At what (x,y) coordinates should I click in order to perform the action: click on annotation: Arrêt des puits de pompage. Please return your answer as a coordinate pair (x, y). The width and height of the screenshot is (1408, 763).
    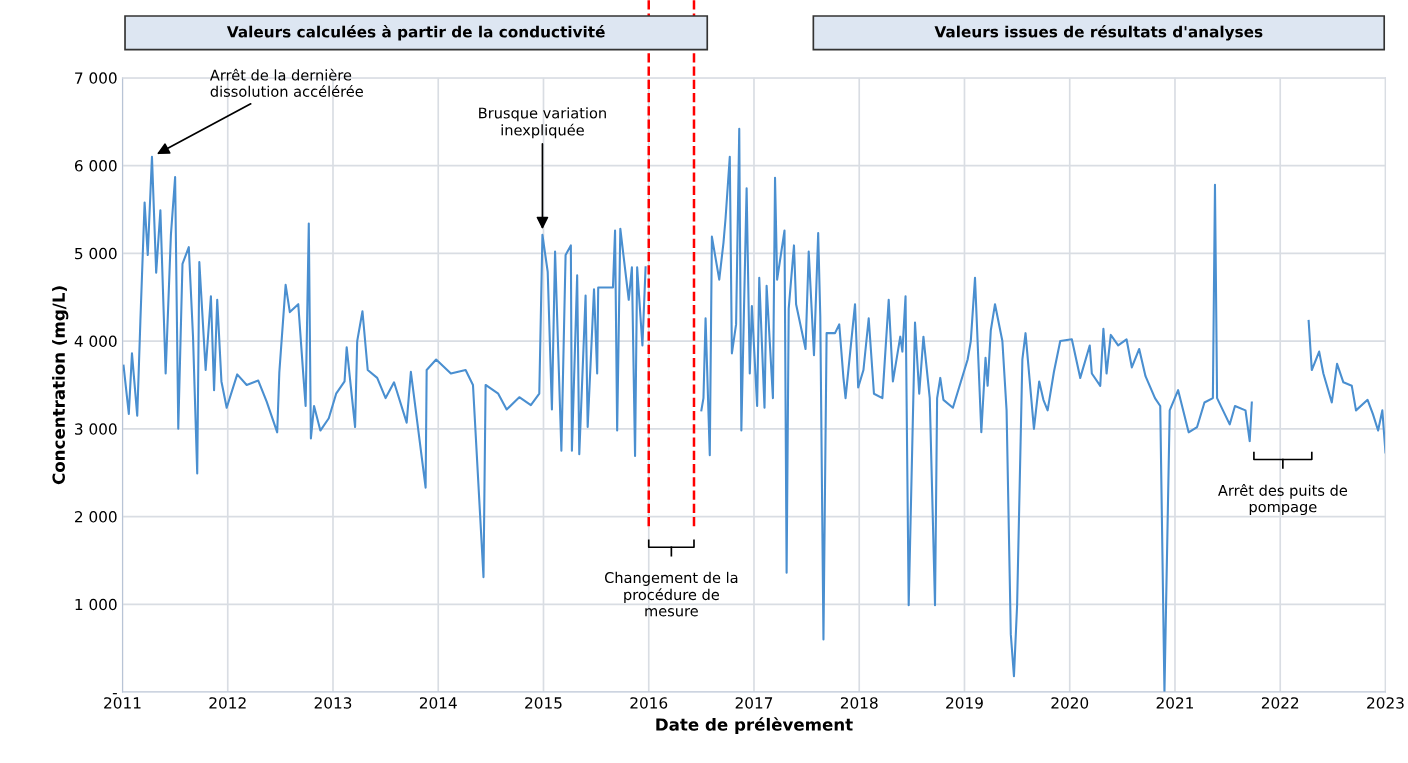
    Looking at the image, I should click on (1283, 500).